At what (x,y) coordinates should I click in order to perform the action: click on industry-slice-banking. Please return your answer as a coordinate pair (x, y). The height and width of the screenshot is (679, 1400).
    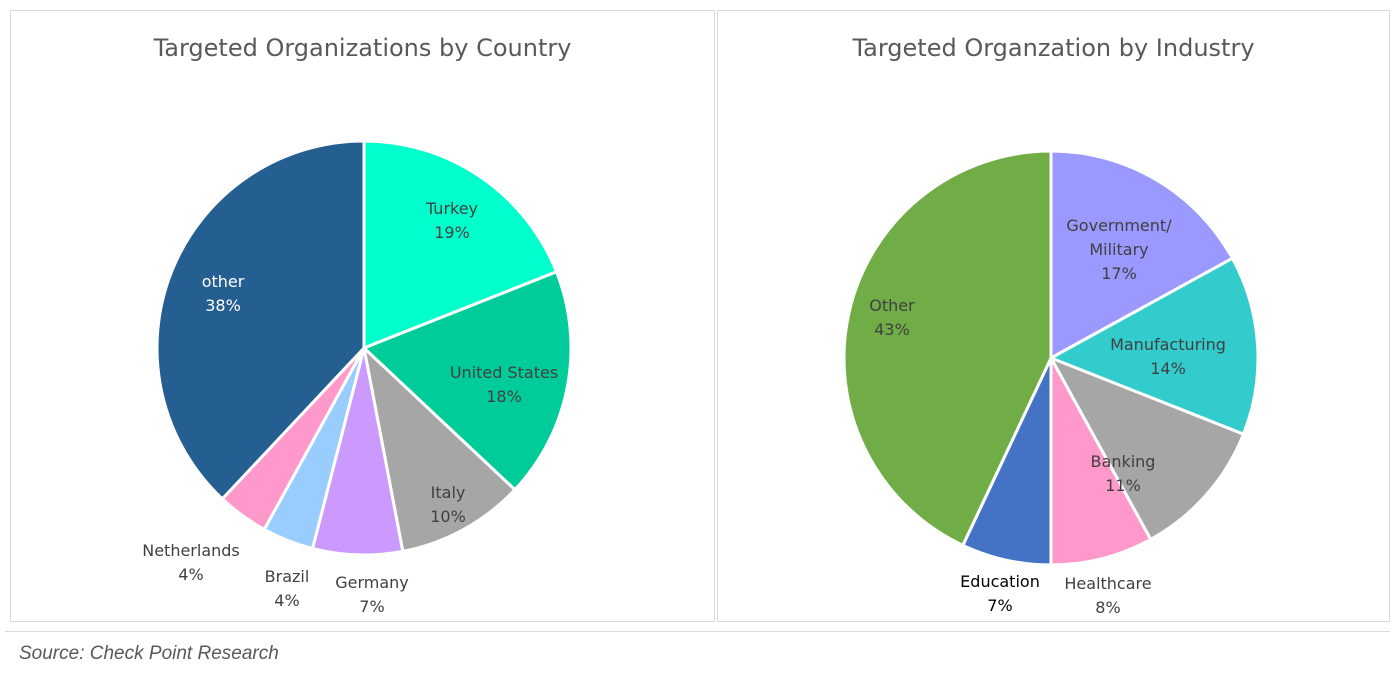
    Looking at the image, I should click on (1147, 448).